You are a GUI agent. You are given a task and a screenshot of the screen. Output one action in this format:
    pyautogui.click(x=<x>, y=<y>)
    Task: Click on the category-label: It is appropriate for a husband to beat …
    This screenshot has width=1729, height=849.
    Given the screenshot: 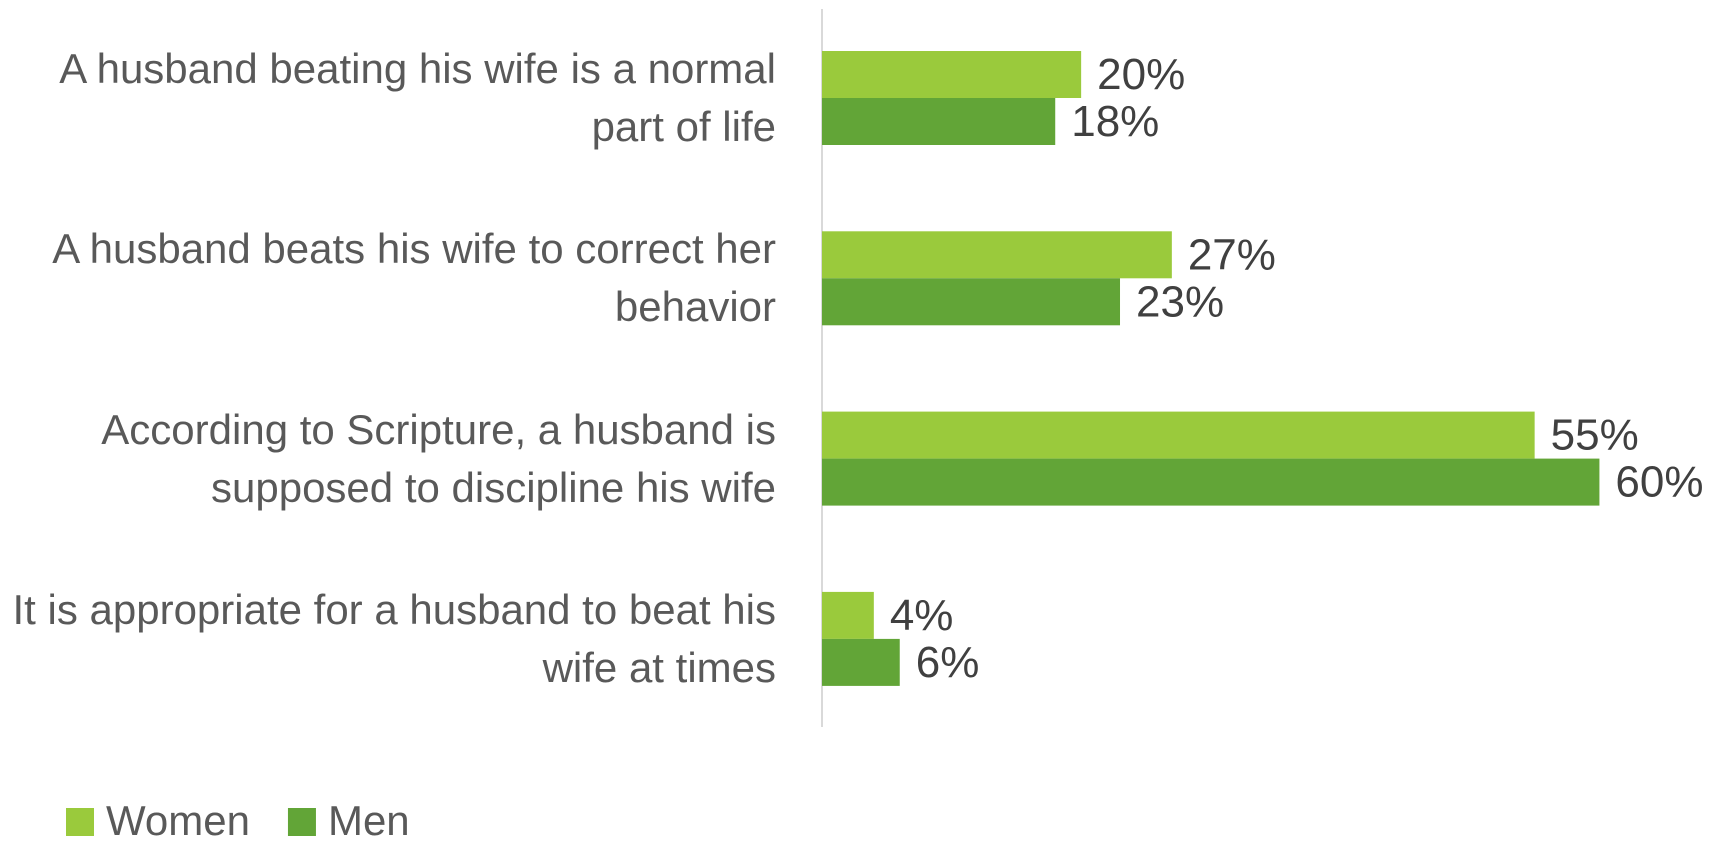 What is the action you would take?
    pyautogui.click(x=394, y=638)
    